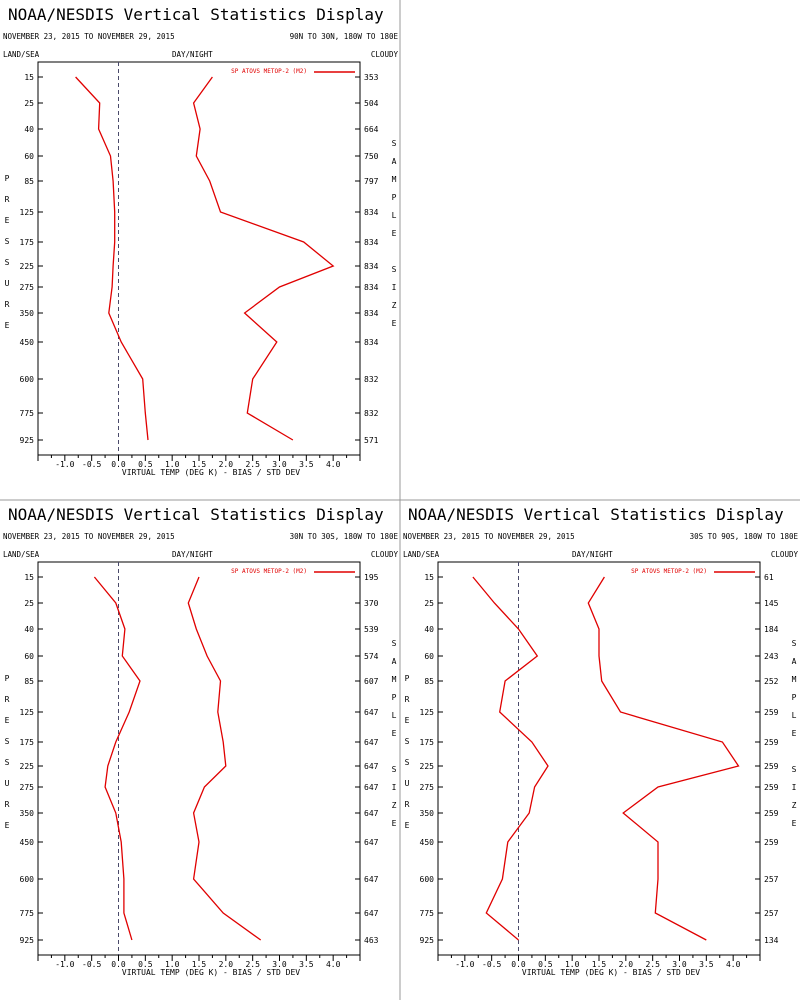 Image resolution: width=800 pixels, height=1000 pixels. Describe the element at coordinates (371, 440) in the screenshot. I see `sample-size-label: 571` at that location.